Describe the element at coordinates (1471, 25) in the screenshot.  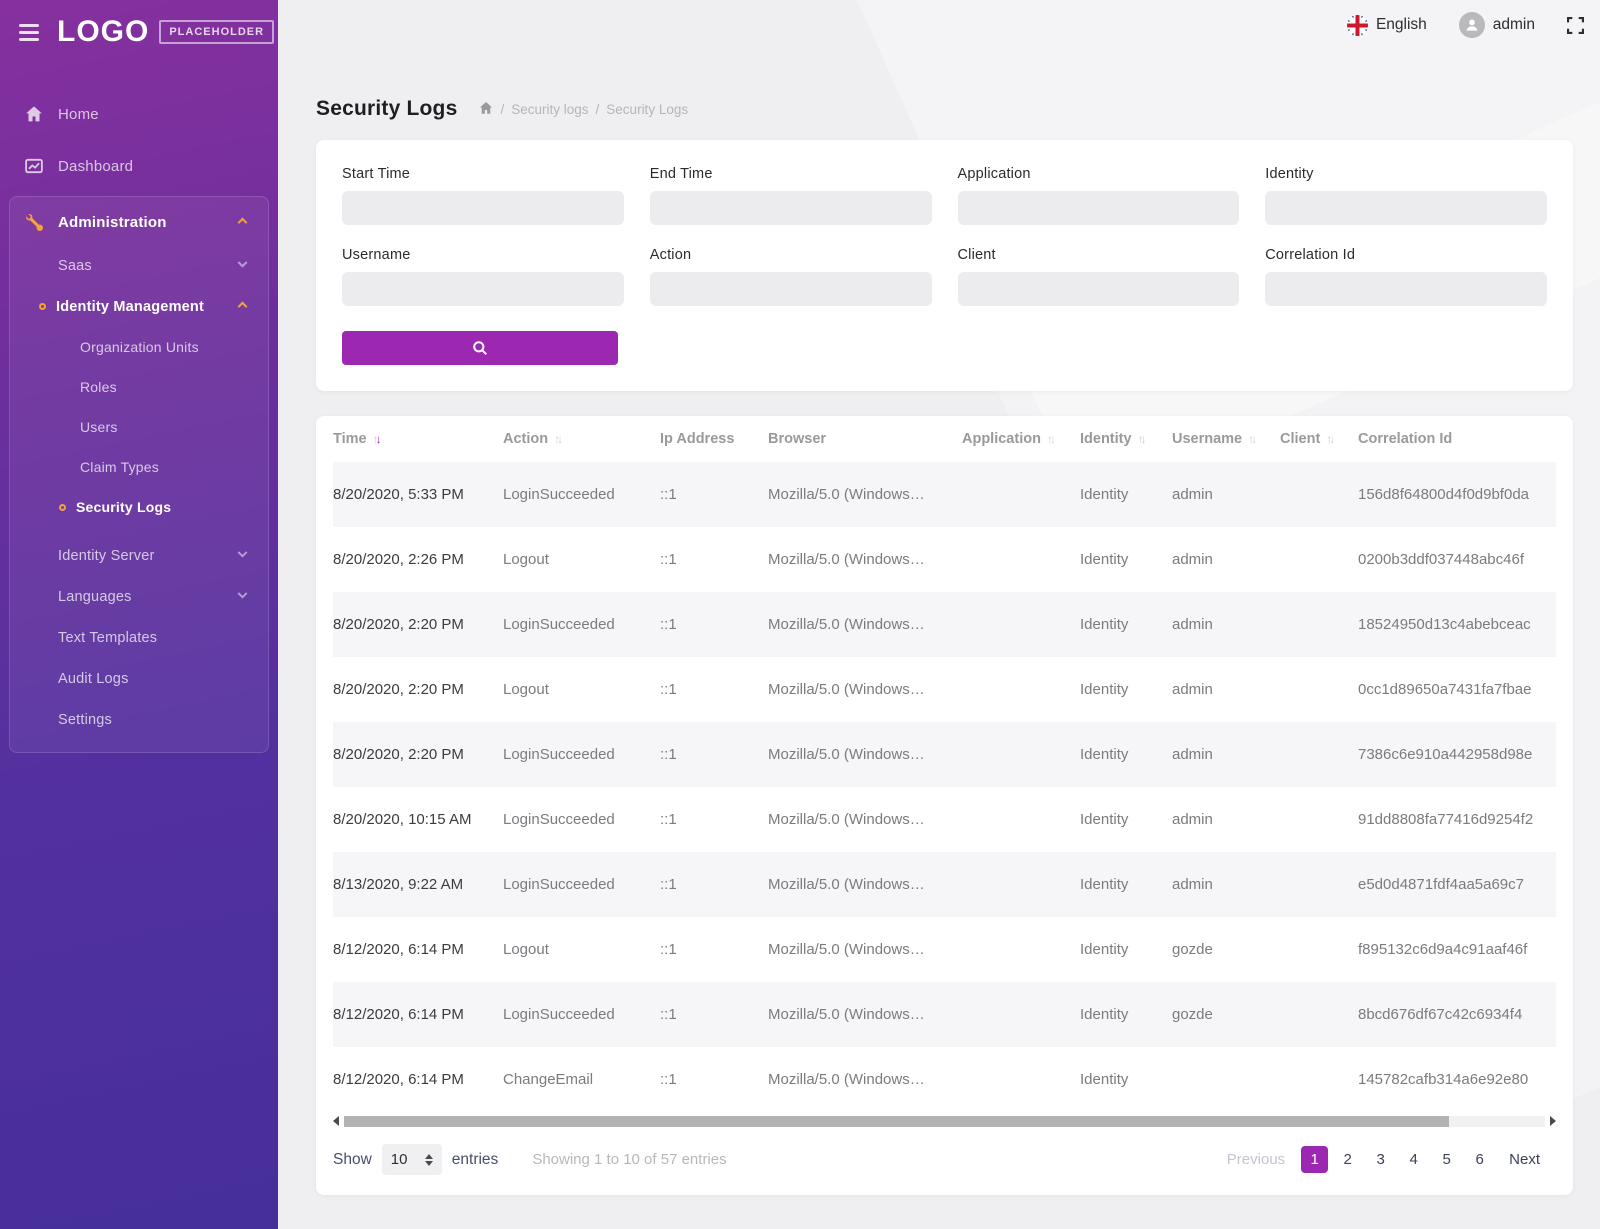
I see `avatar` at that location.